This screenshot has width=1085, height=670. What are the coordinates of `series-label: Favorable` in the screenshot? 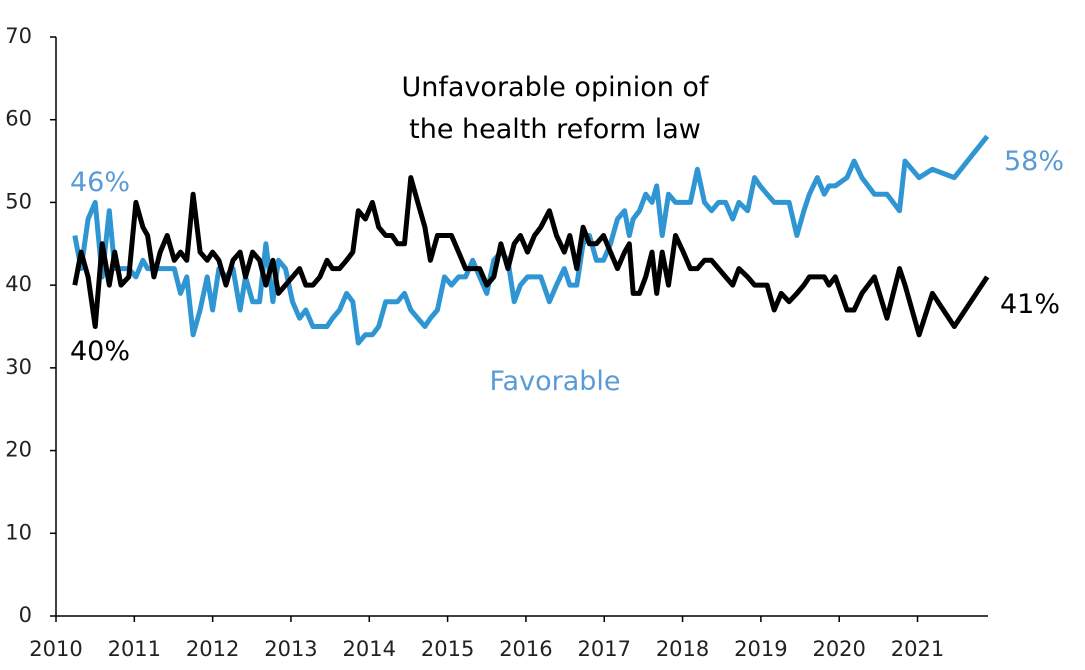 It's located at (555, 381).